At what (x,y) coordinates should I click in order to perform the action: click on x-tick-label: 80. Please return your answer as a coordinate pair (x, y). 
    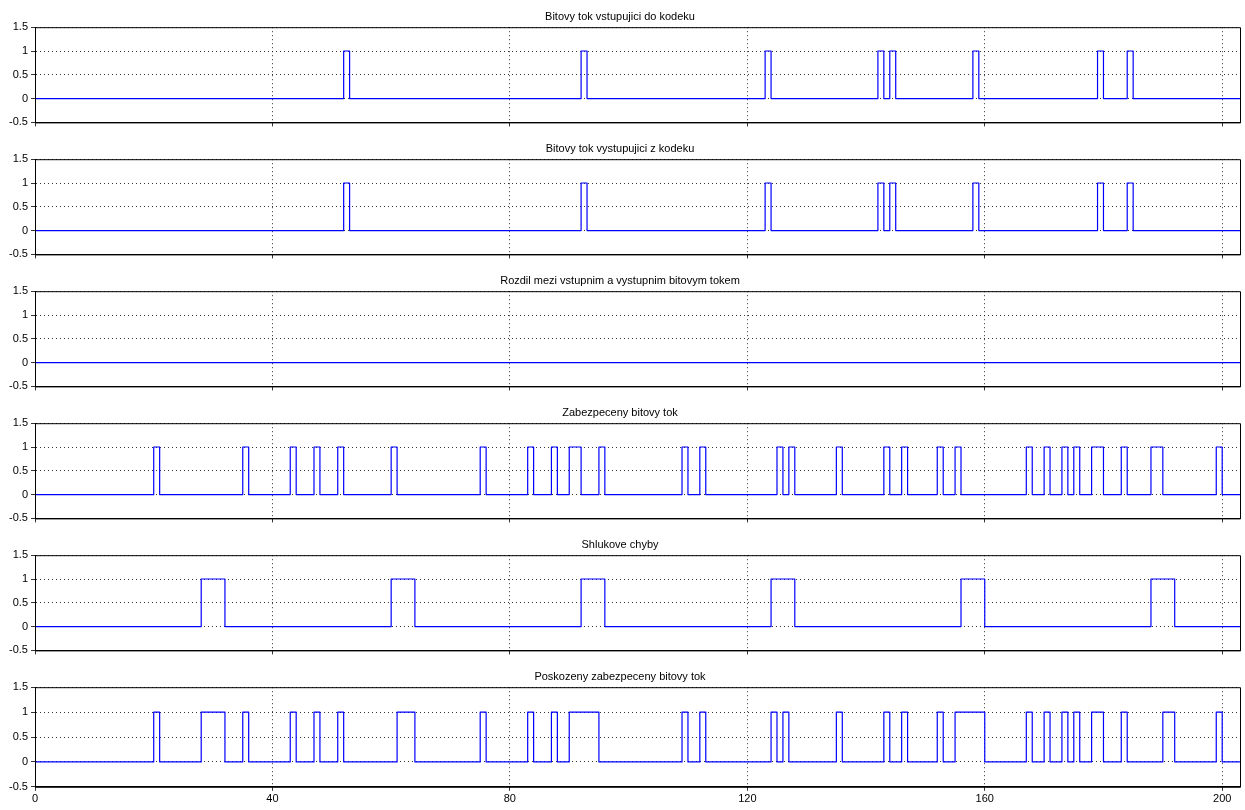
    Looking at the image, I should click on (509, 798).